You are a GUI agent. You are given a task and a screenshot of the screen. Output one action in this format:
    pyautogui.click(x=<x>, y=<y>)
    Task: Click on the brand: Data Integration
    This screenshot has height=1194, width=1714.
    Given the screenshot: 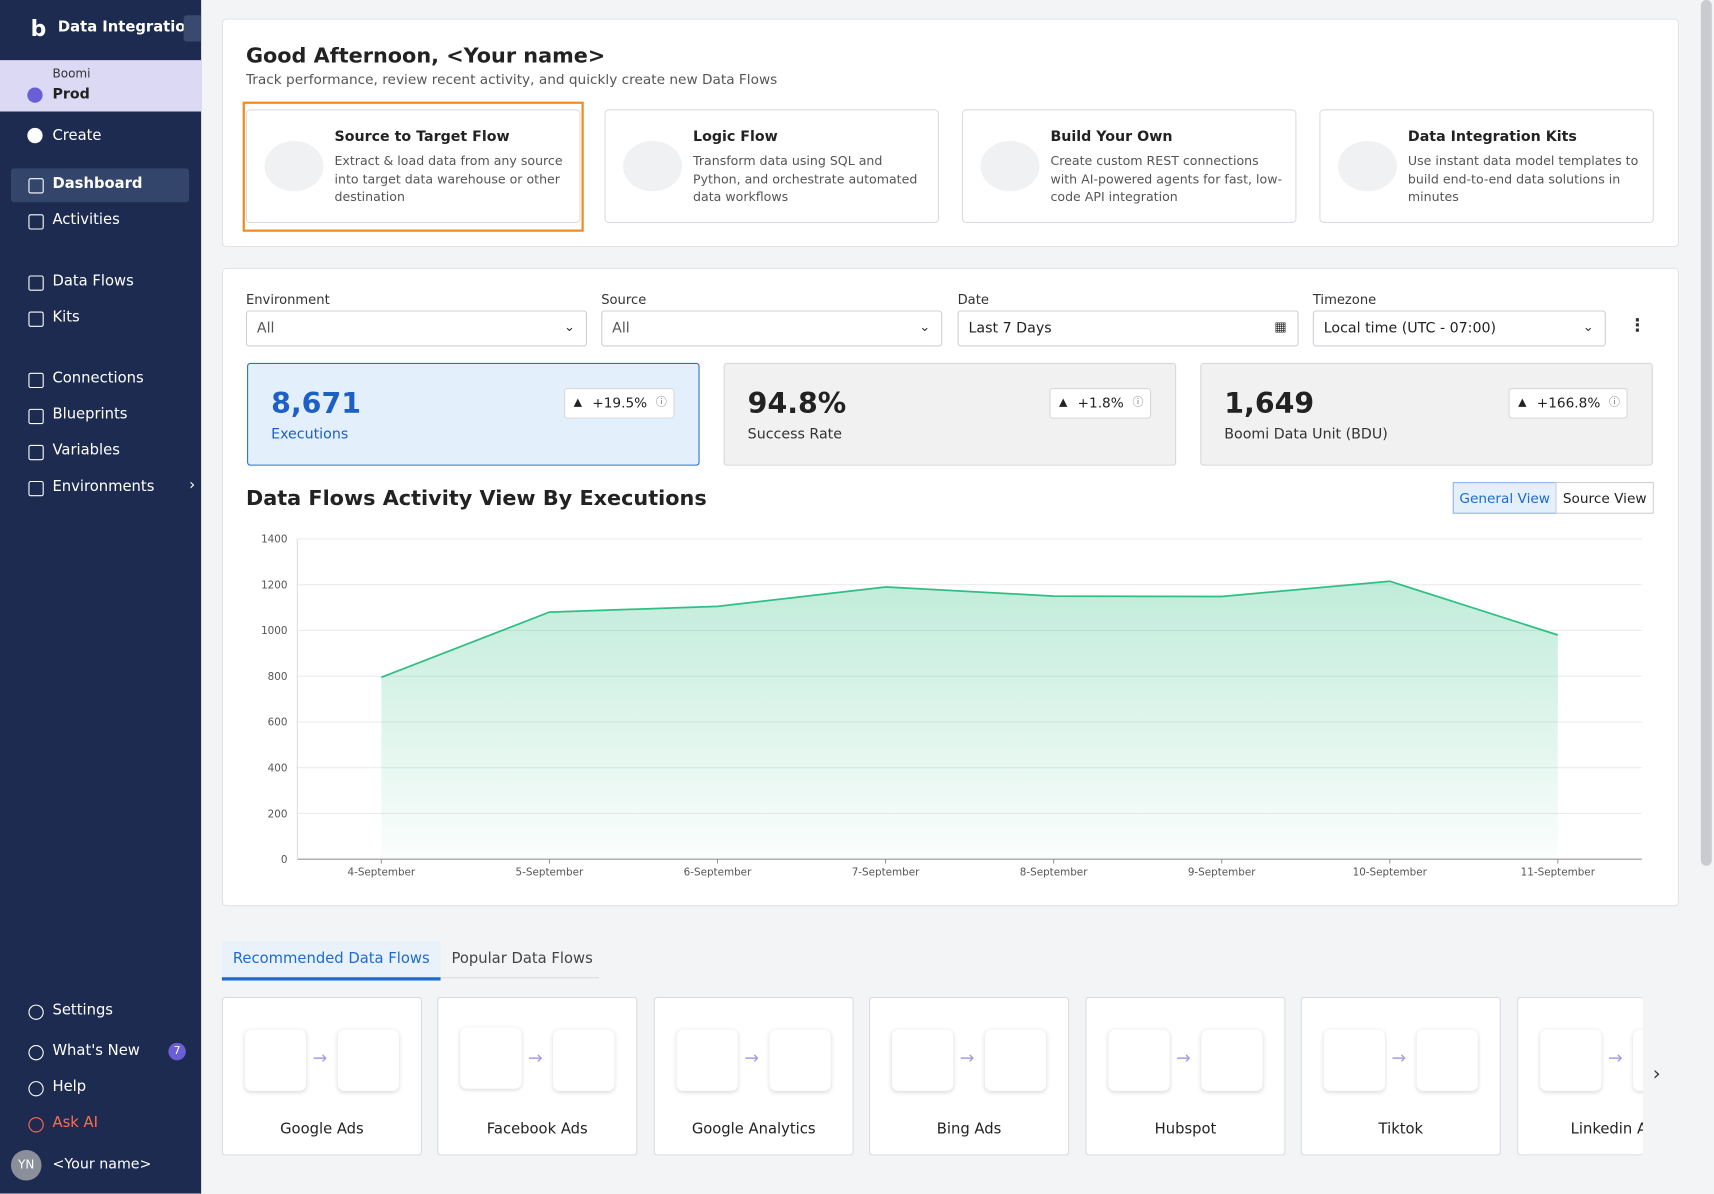 What is the action you would take?
    pyautogui.click(x=126, y=27)
    